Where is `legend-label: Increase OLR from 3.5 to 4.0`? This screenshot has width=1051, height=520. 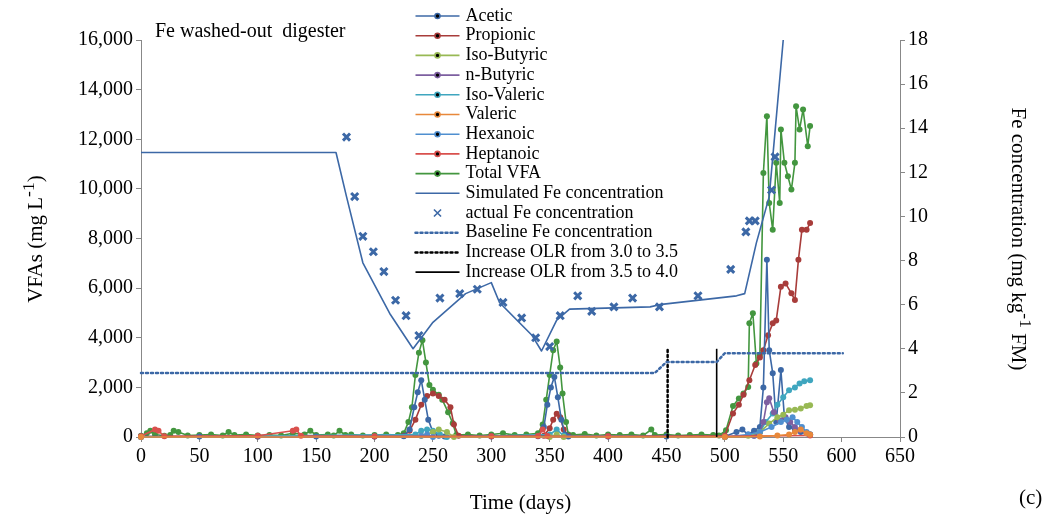 legend-label: Increase OLR from 3.5 to 4.0 is located at coordinates (571, 270).